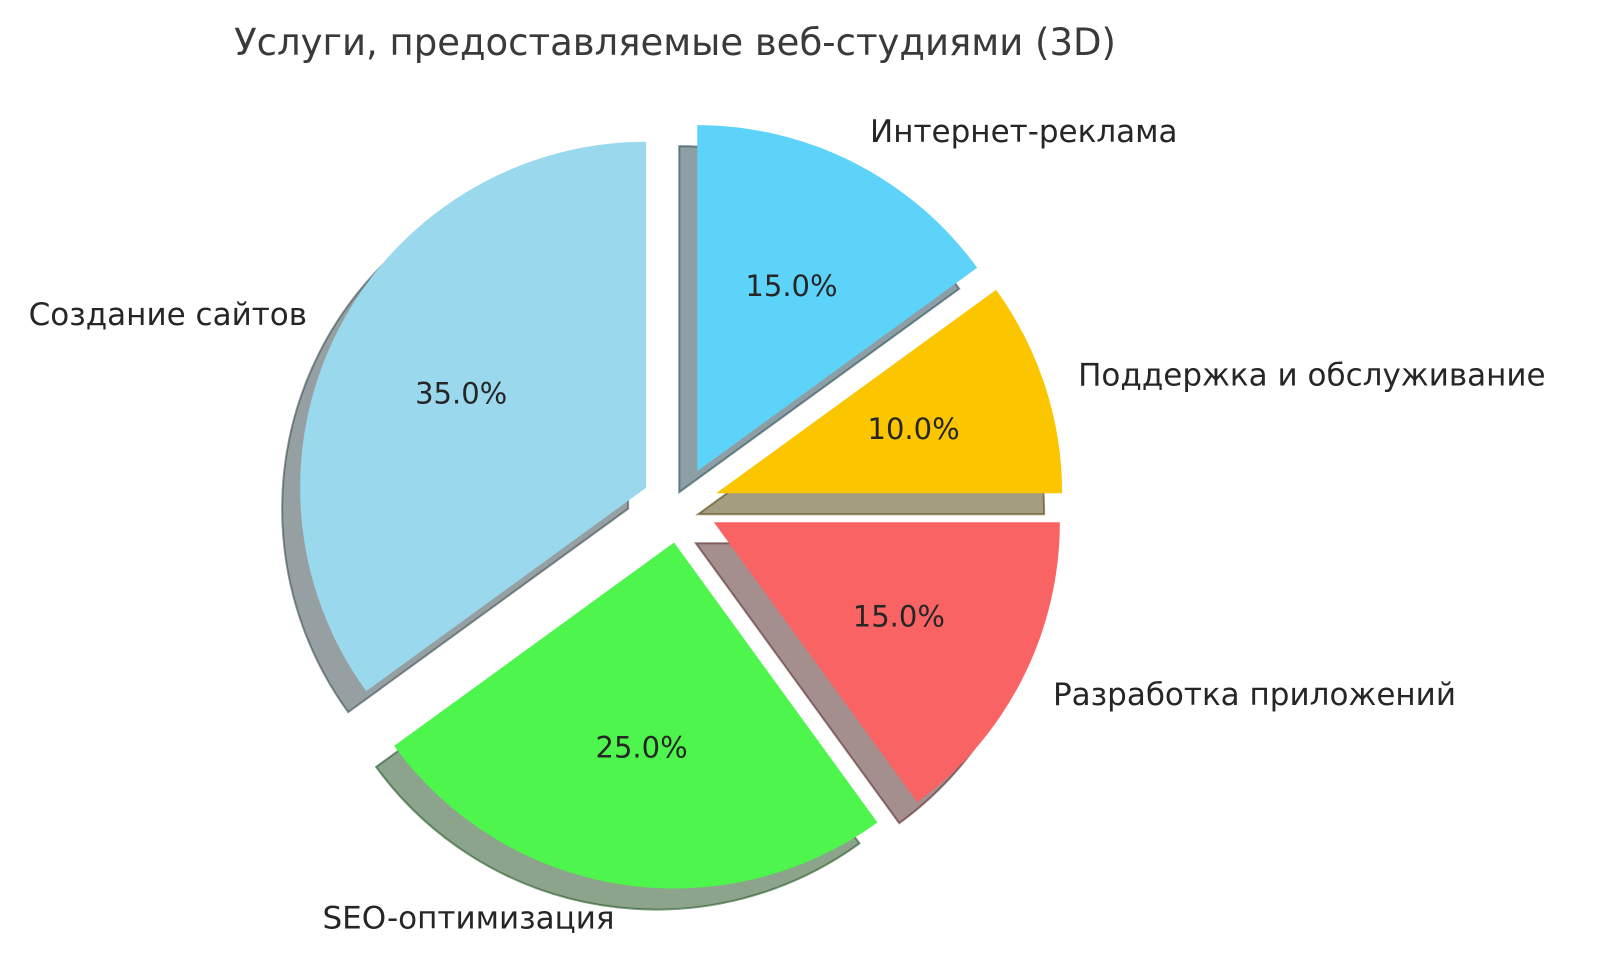 This screenshot has width=1600, height=963. Describe the element at coordinates (461, 393) in the screenshot. I see `slice-percent: 35.0%` at that location.